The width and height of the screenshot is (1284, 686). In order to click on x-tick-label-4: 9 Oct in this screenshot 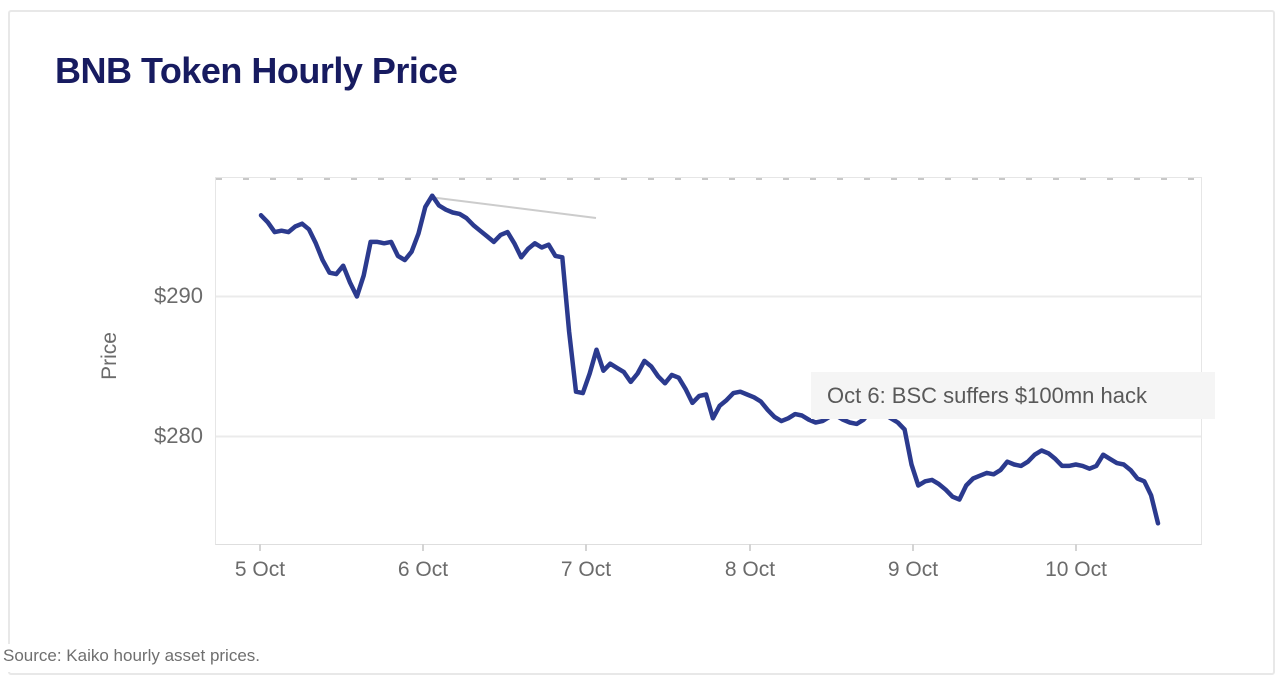, I will do `click(913, 569)`.